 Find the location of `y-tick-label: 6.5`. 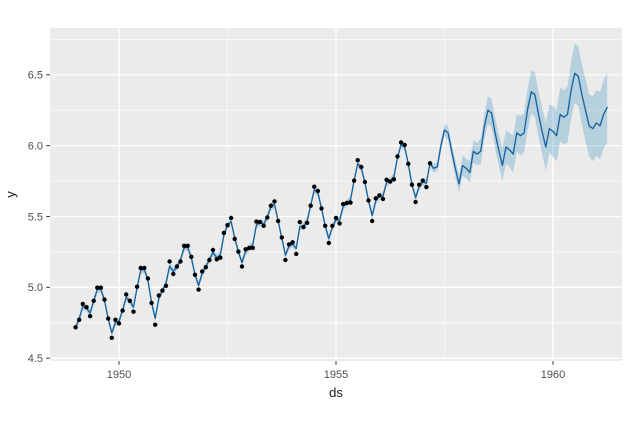

y-tick-label: 6.5 is located at coordinates (35, 76).